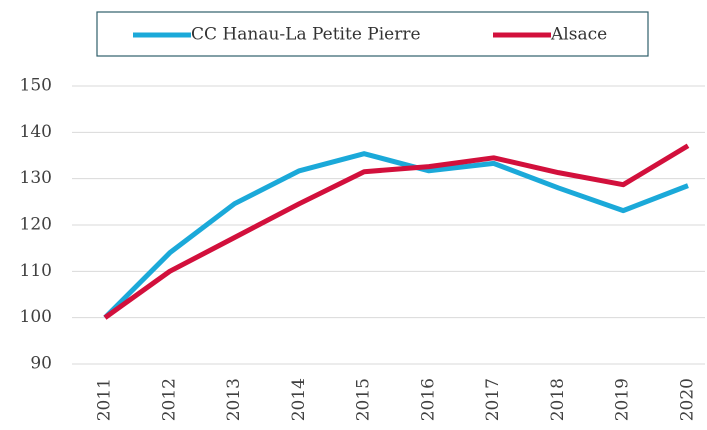 Image resolution: width=707 pixels, height=430 pixels. What do you see at coordinates (428, 399) in the screenshot?
I see `x-tick-label: 2016` at bounding box center [428, 399].